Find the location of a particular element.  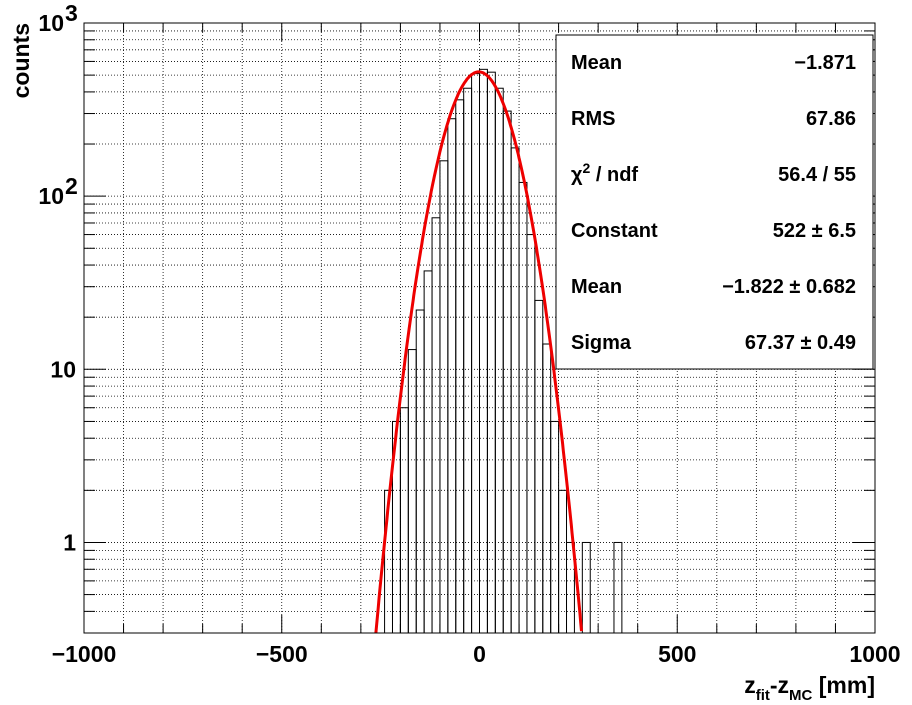

x-tick-label: 1000 is located at coordinates (874, 654).